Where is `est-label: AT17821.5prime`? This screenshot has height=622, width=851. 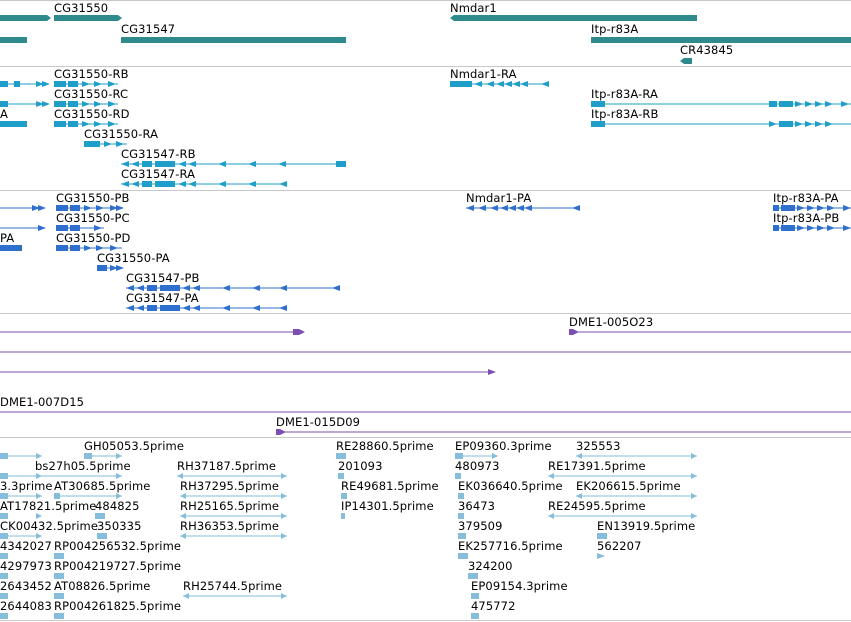
est-label: AT17821.5prime is located at coordinates (48, 506).